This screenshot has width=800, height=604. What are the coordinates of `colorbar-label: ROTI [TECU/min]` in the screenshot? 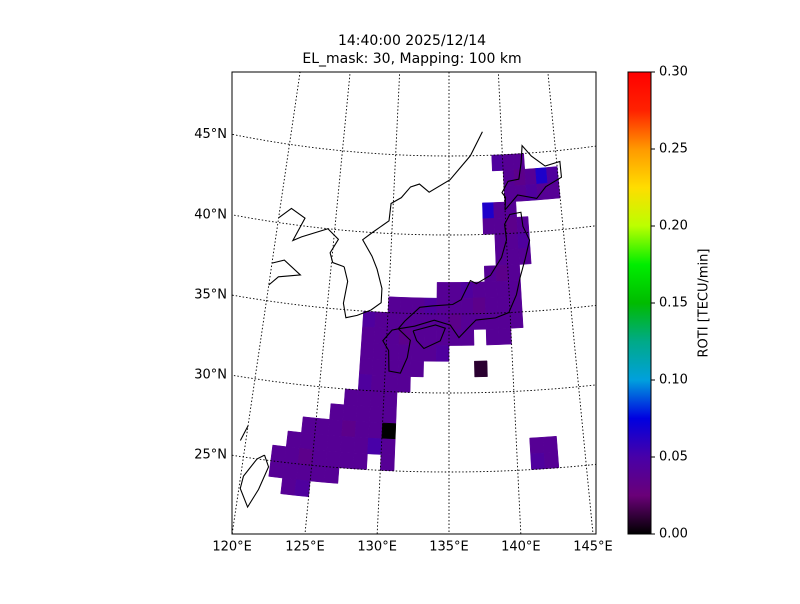 It's located at (704, 303).